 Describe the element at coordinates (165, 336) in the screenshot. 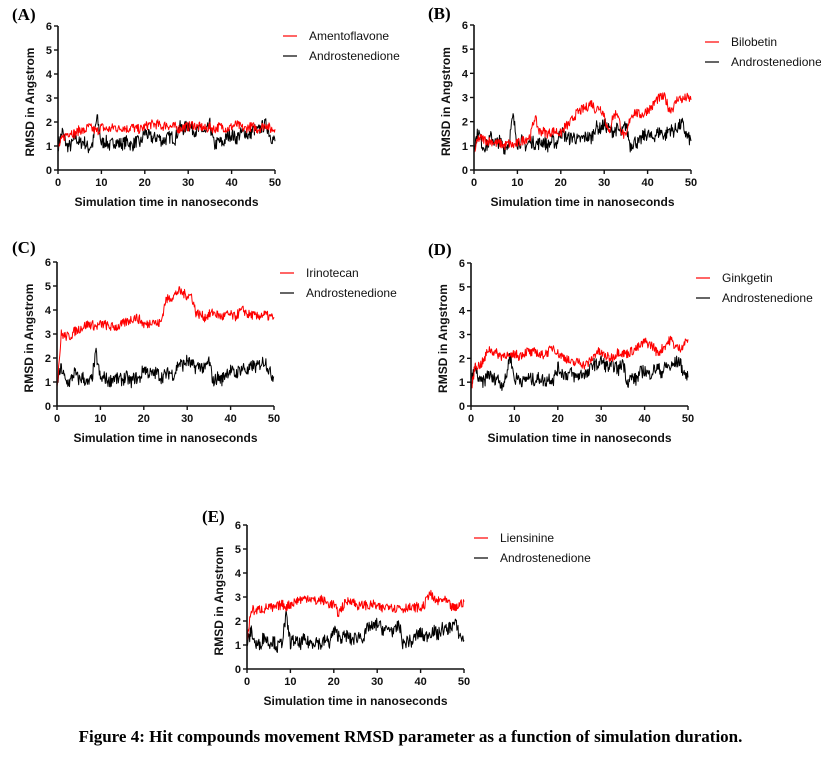

I see `series-line-irinotecan` at that location.